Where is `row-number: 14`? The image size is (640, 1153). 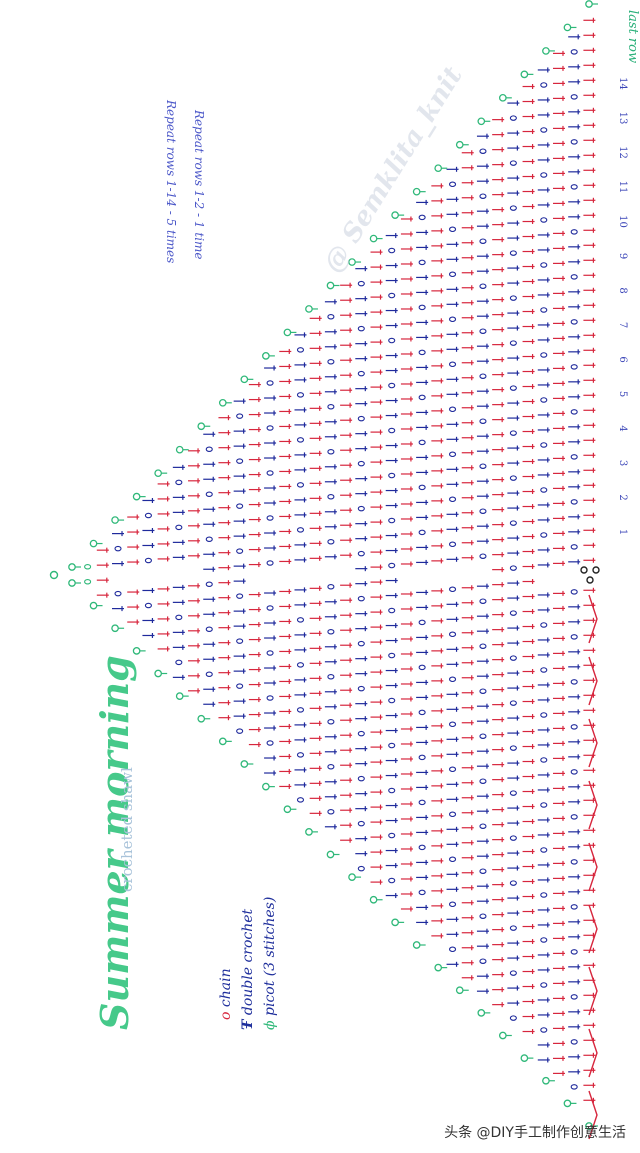 row-number: 14 is located at coordinates (622, 83).